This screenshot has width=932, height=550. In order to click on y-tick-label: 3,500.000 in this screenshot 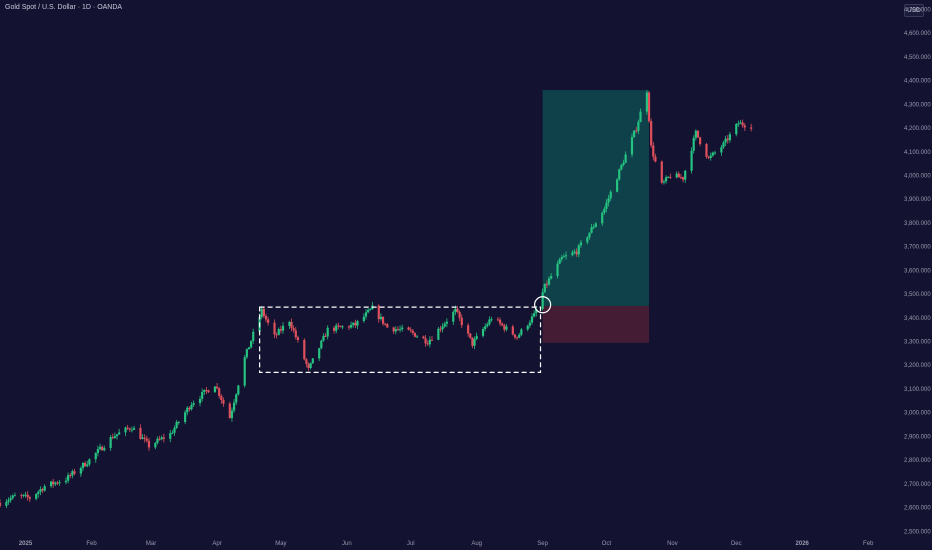, I will do `click(917, 295)`.